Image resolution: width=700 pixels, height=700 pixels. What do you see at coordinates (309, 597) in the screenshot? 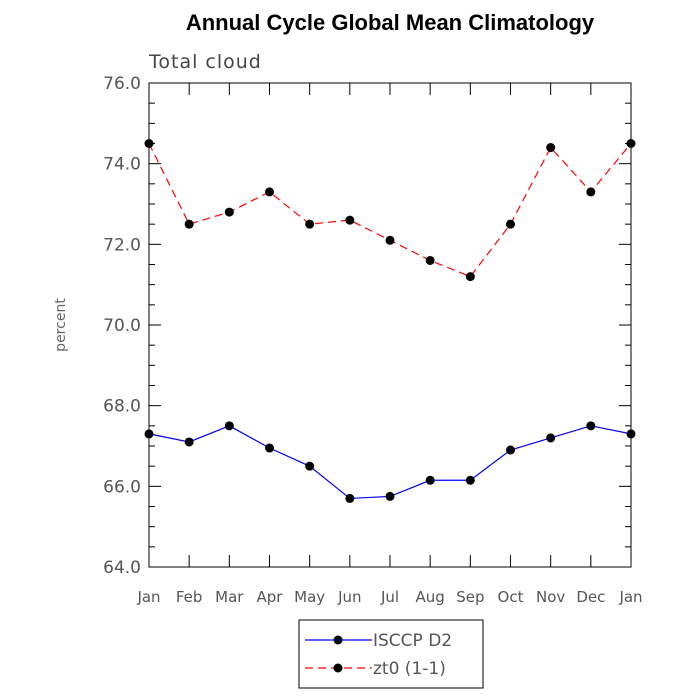
I see `x-tick-label: May` at bounding box center [309, 597].